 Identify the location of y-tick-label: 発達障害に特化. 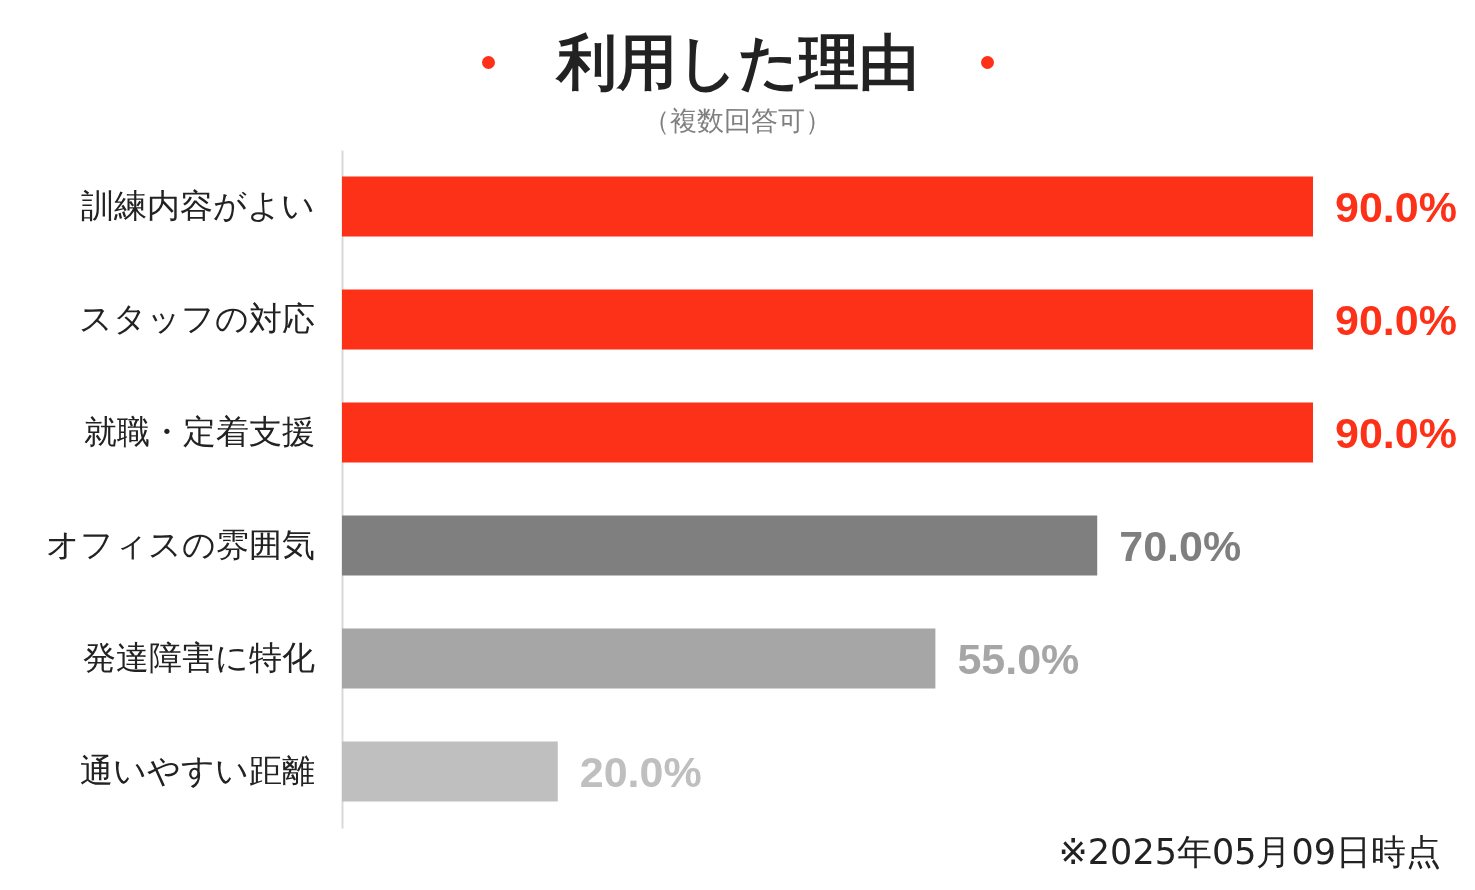
(198, 657).